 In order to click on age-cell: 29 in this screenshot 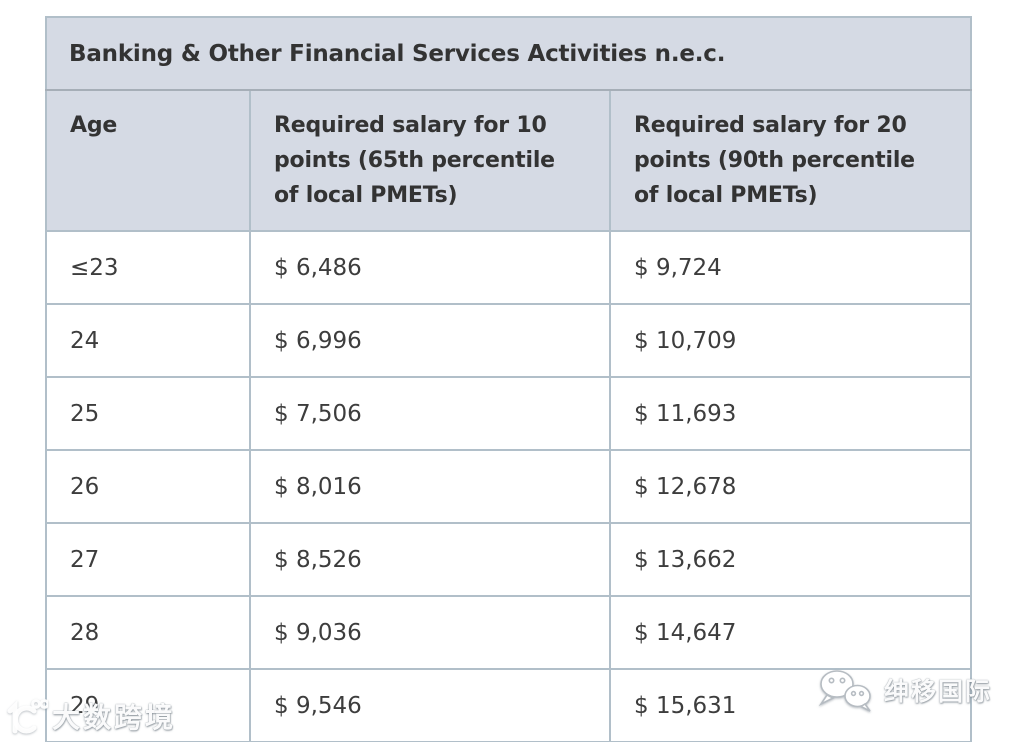, I will do `click(148, 705)`.